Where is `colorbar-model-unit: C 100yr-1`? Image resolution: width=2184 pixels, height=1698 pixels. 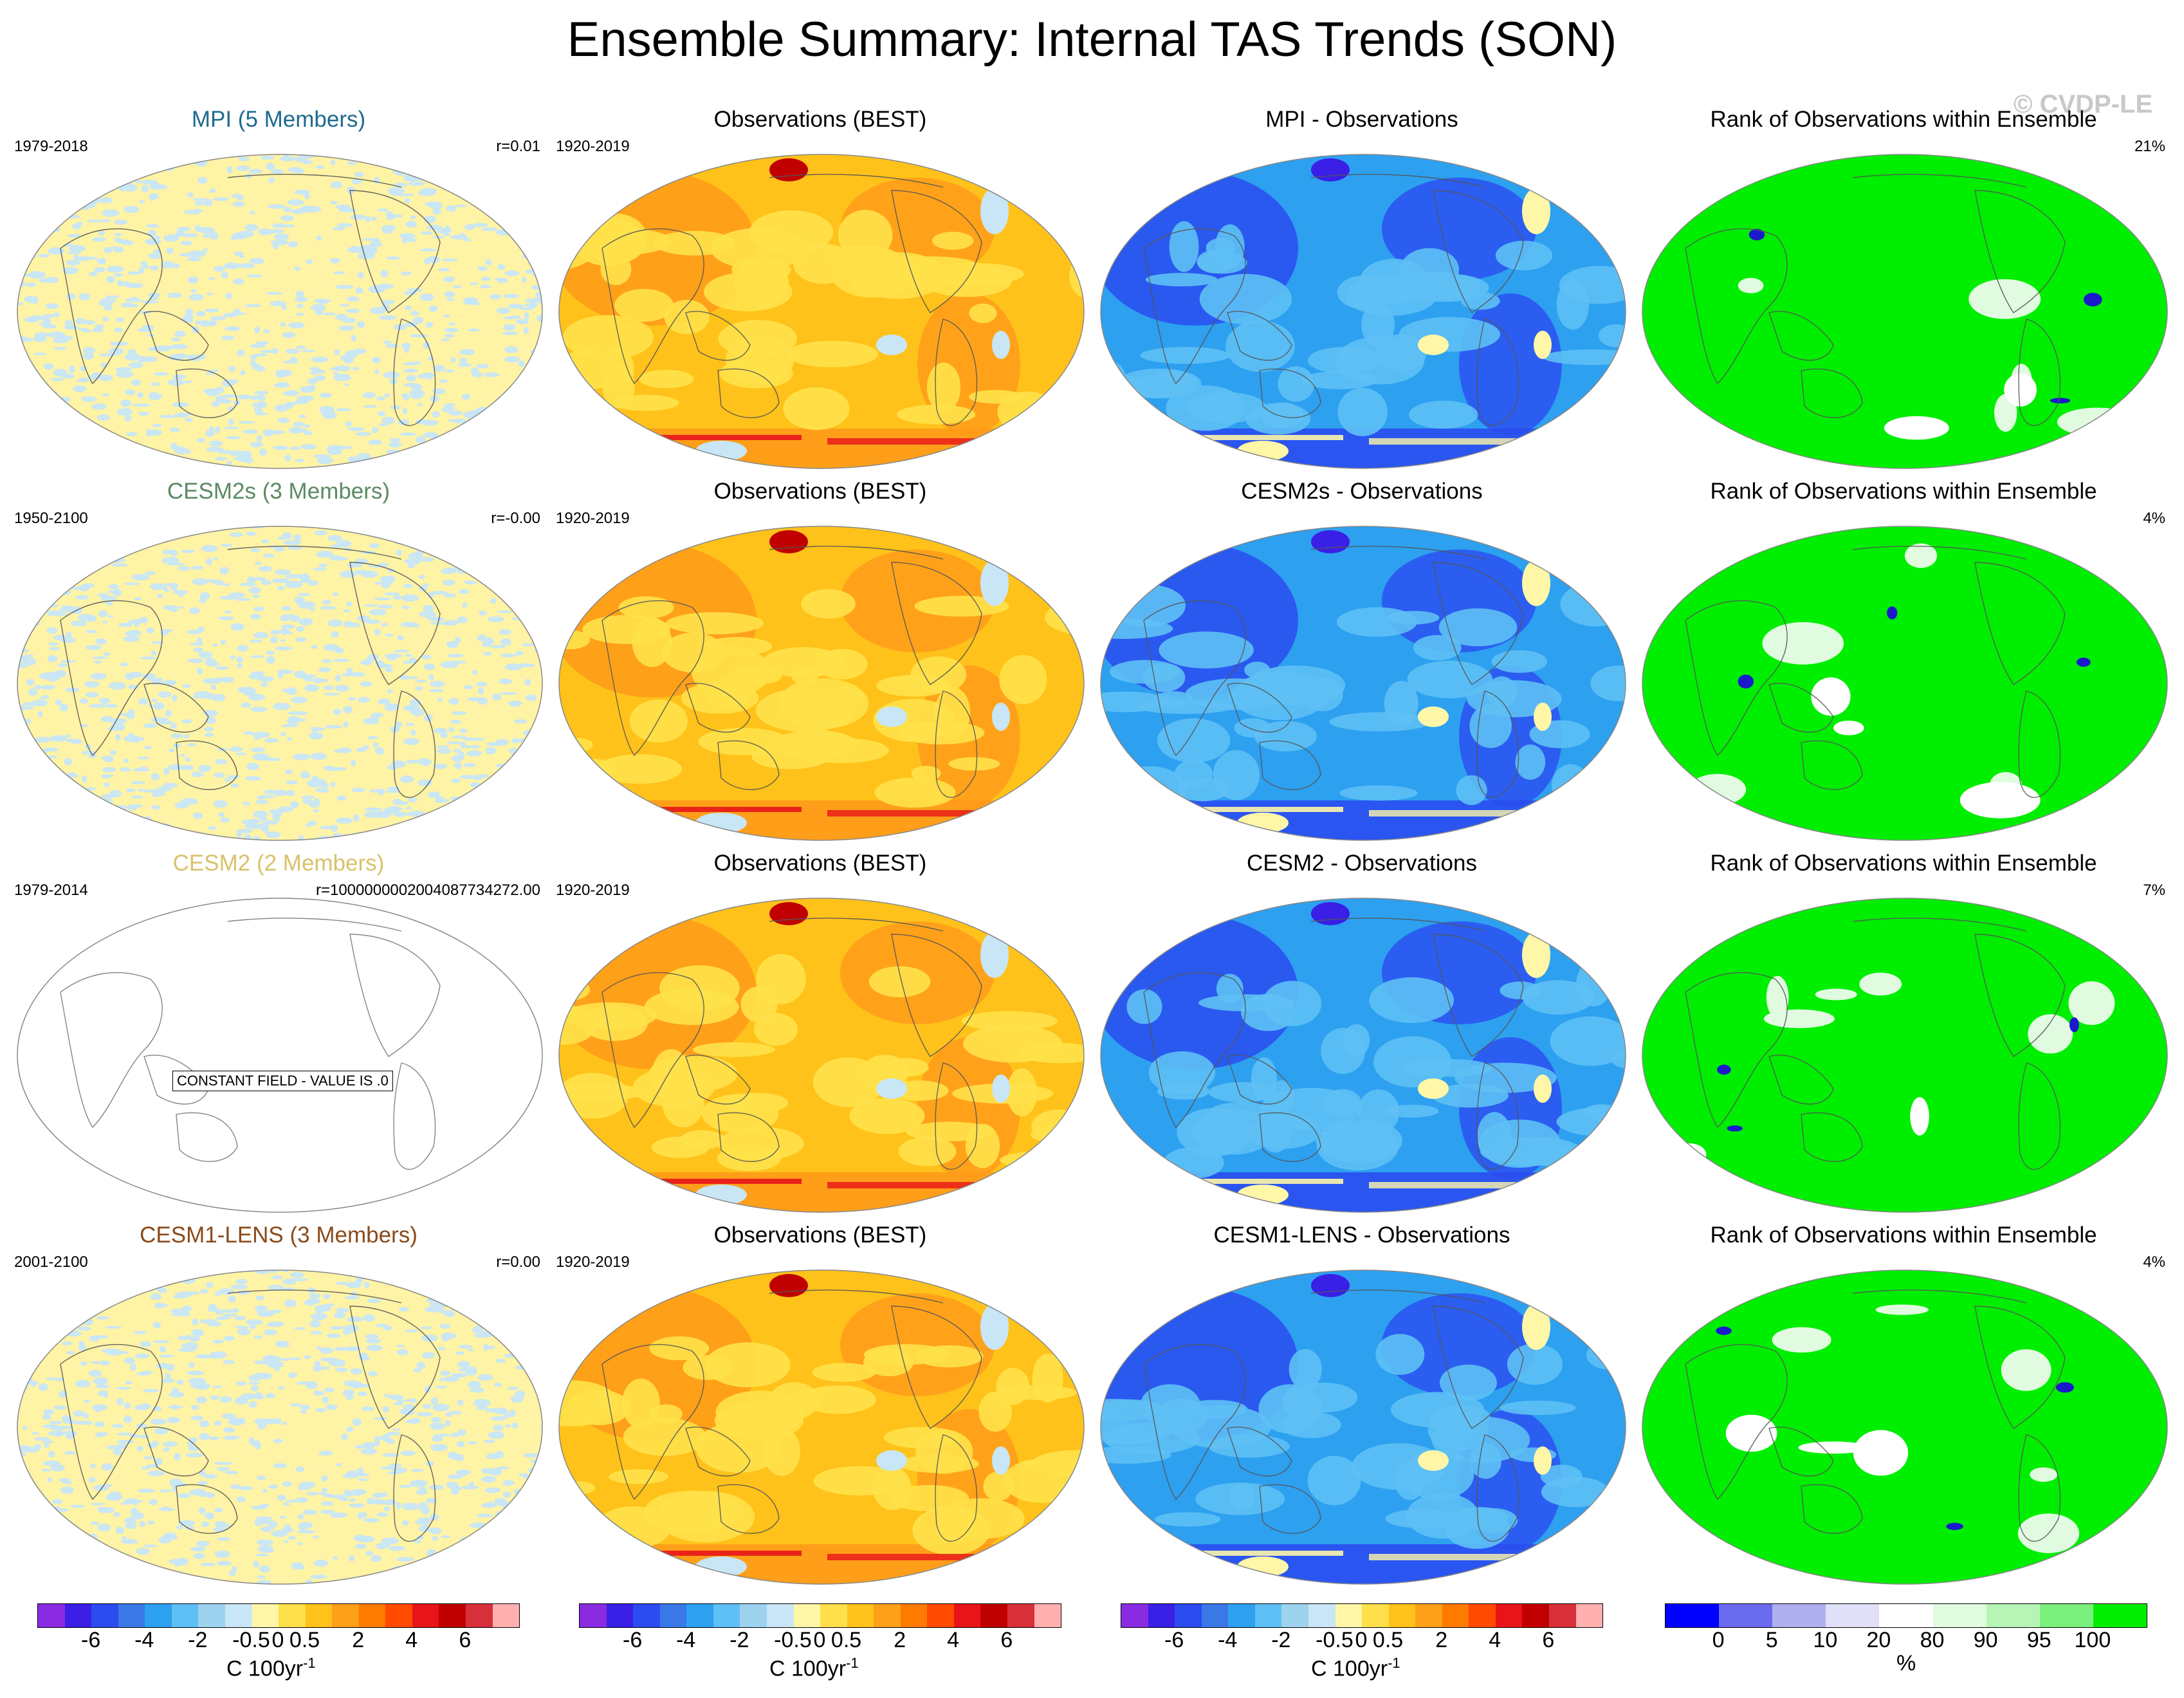
colorbar-model-unit: C 100yr-1 is located at coordinates (271, 1668).